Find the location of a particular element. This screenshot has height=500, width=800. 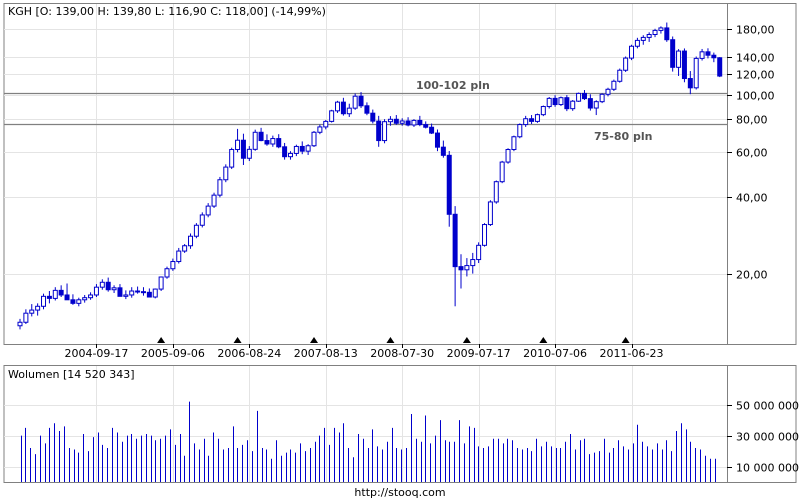

x-tick-label: 2008-07-30 is located at coordinates (402, 353).